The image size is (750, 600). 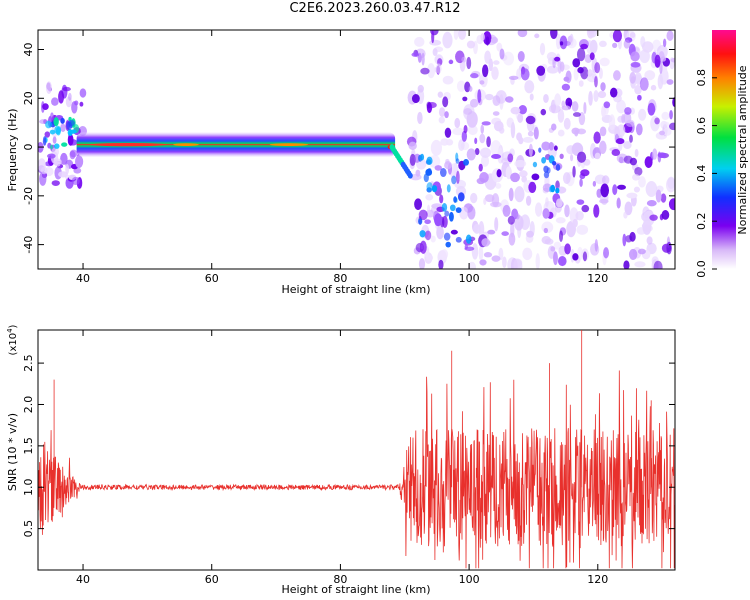 I want to click on y-tick-label: -20, so click(x=28, y=196).